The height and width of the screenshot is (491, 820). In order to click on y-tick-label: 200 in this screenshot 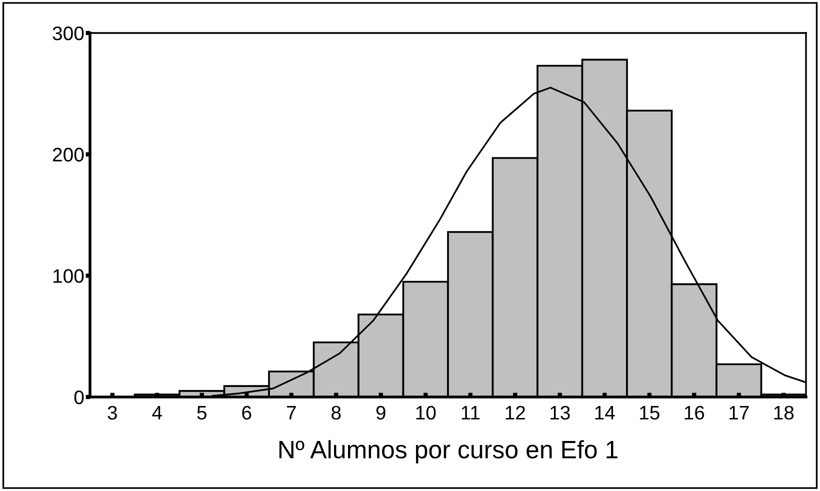, I will do `click(68, 155)`.